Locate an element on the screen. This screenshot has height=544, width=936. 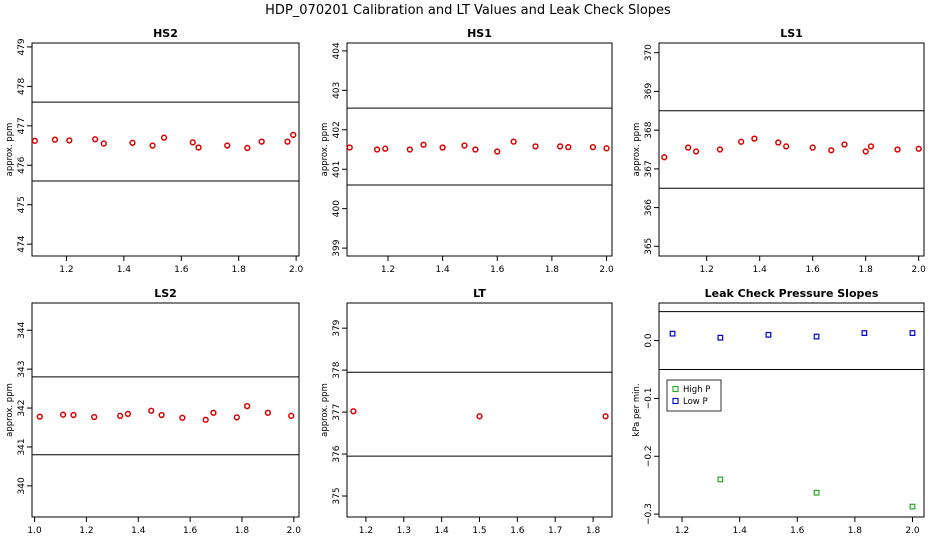
panel-title: HS2 is located at coordinates (165, 33).